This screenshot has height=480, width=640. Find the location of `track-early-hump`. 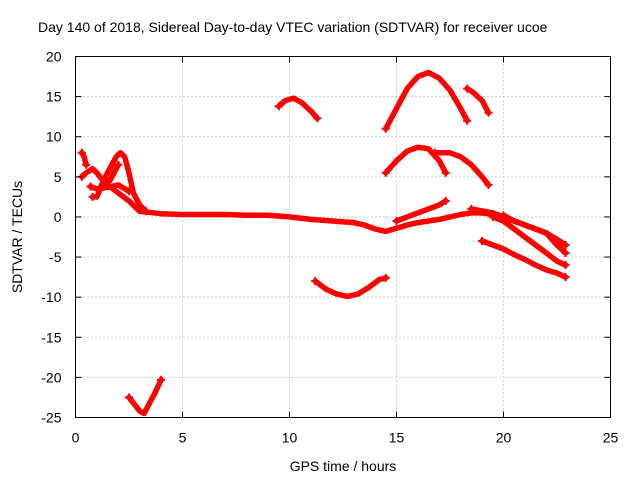

track-early-hump is located at coordinates (119, 182).